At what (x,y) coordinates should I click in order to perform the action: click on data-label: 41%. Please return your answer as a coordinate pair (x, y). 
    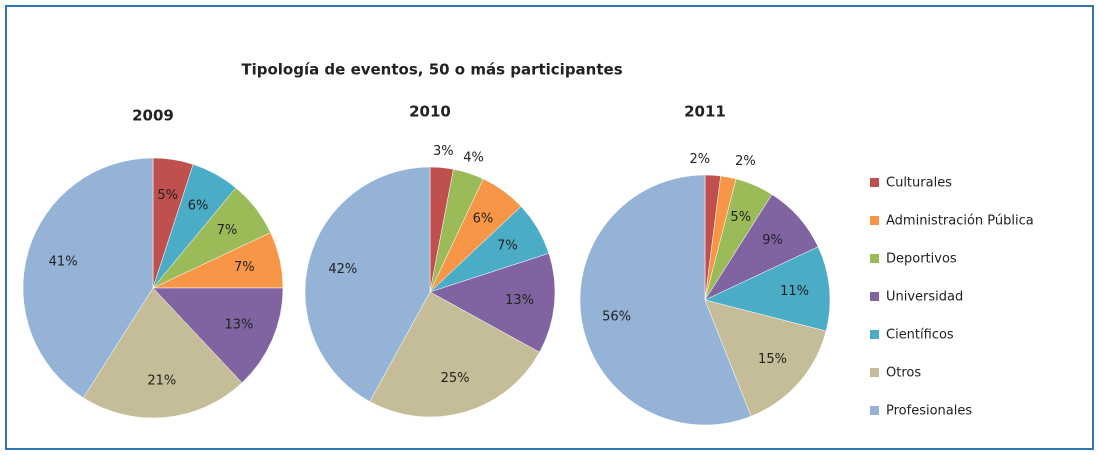
    Looking at the image, I should click on (63, 261).